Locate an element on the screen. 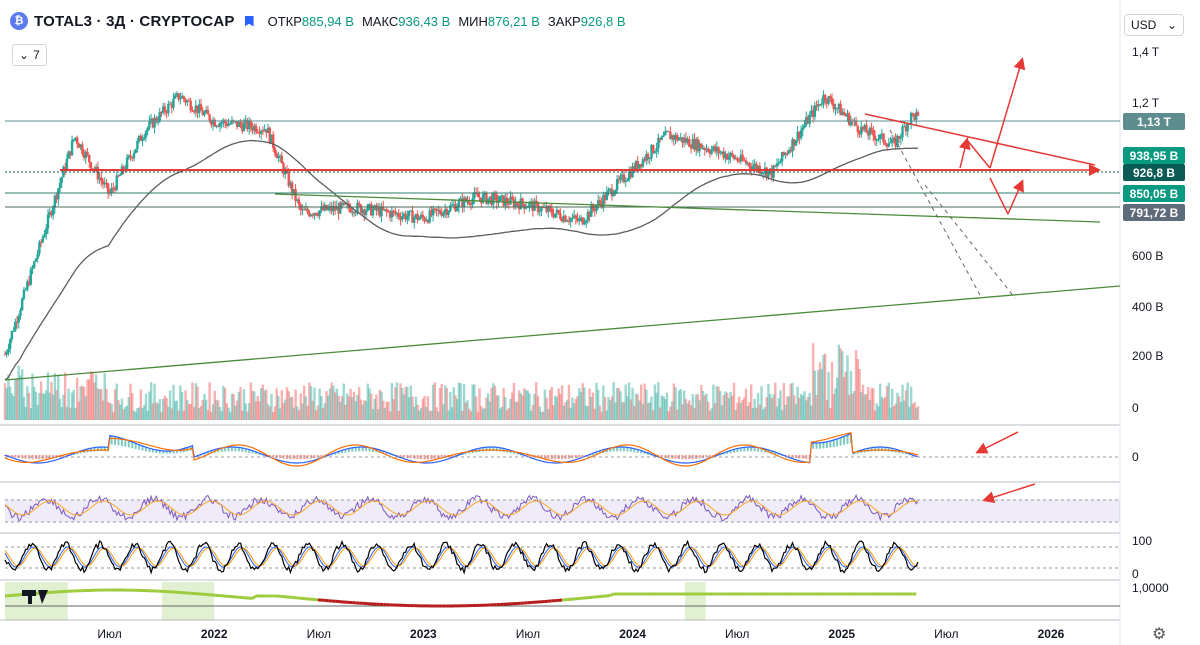 The image size is (1200, 645). currency-select: USD ⌄ is located at coordinates (1154, 25).